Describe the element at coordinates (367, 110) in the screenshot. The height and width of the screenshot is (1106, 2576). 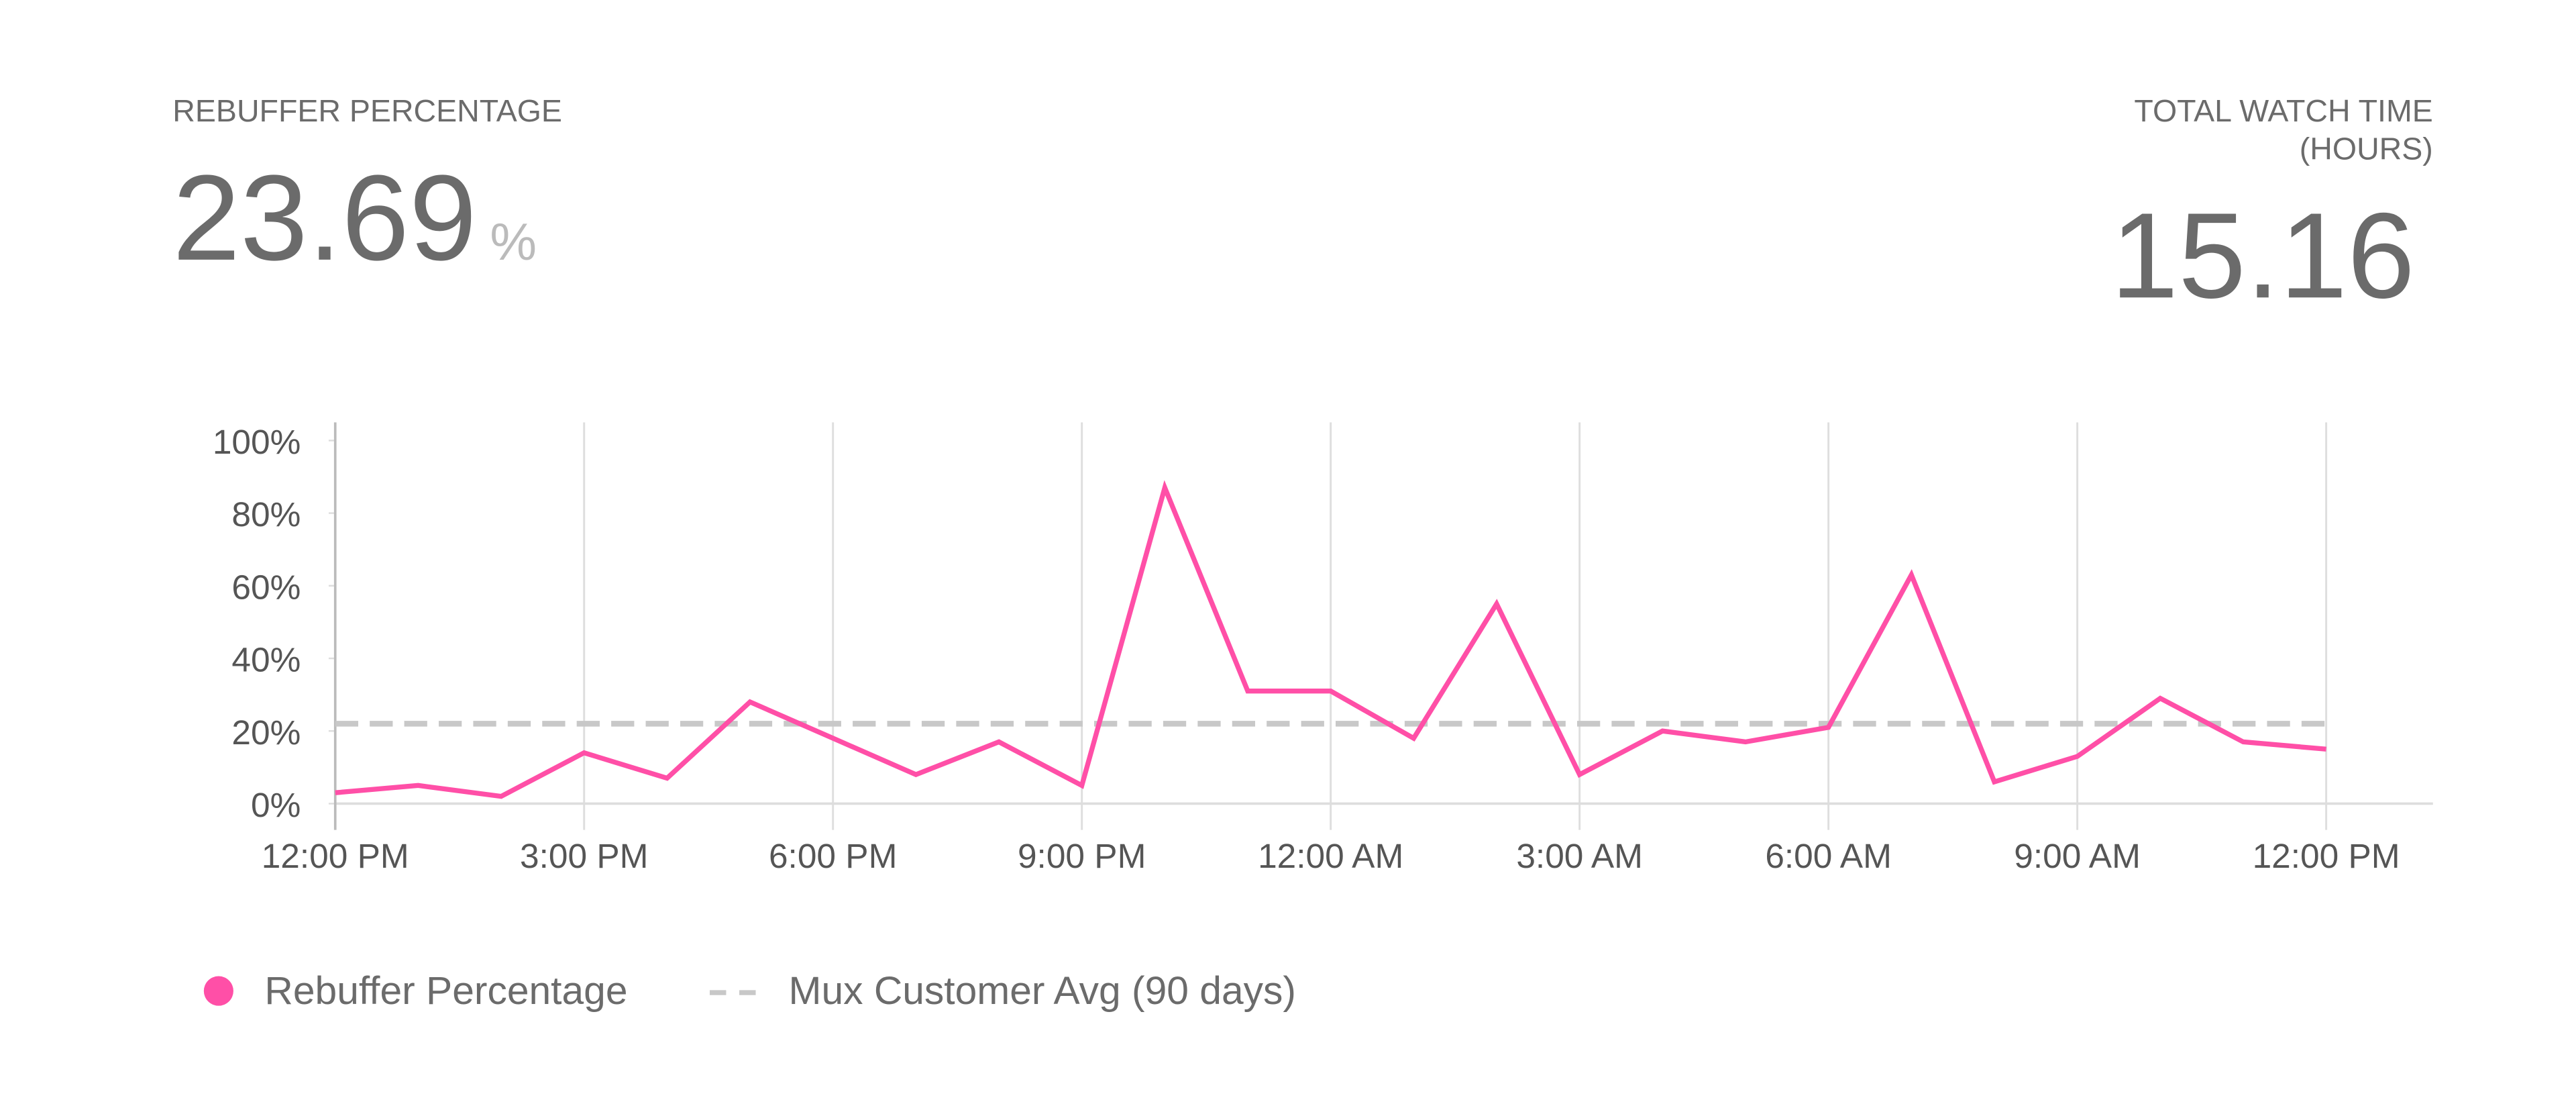
I see `metric-label: REBUFFER PERCENTAGE` at that location.